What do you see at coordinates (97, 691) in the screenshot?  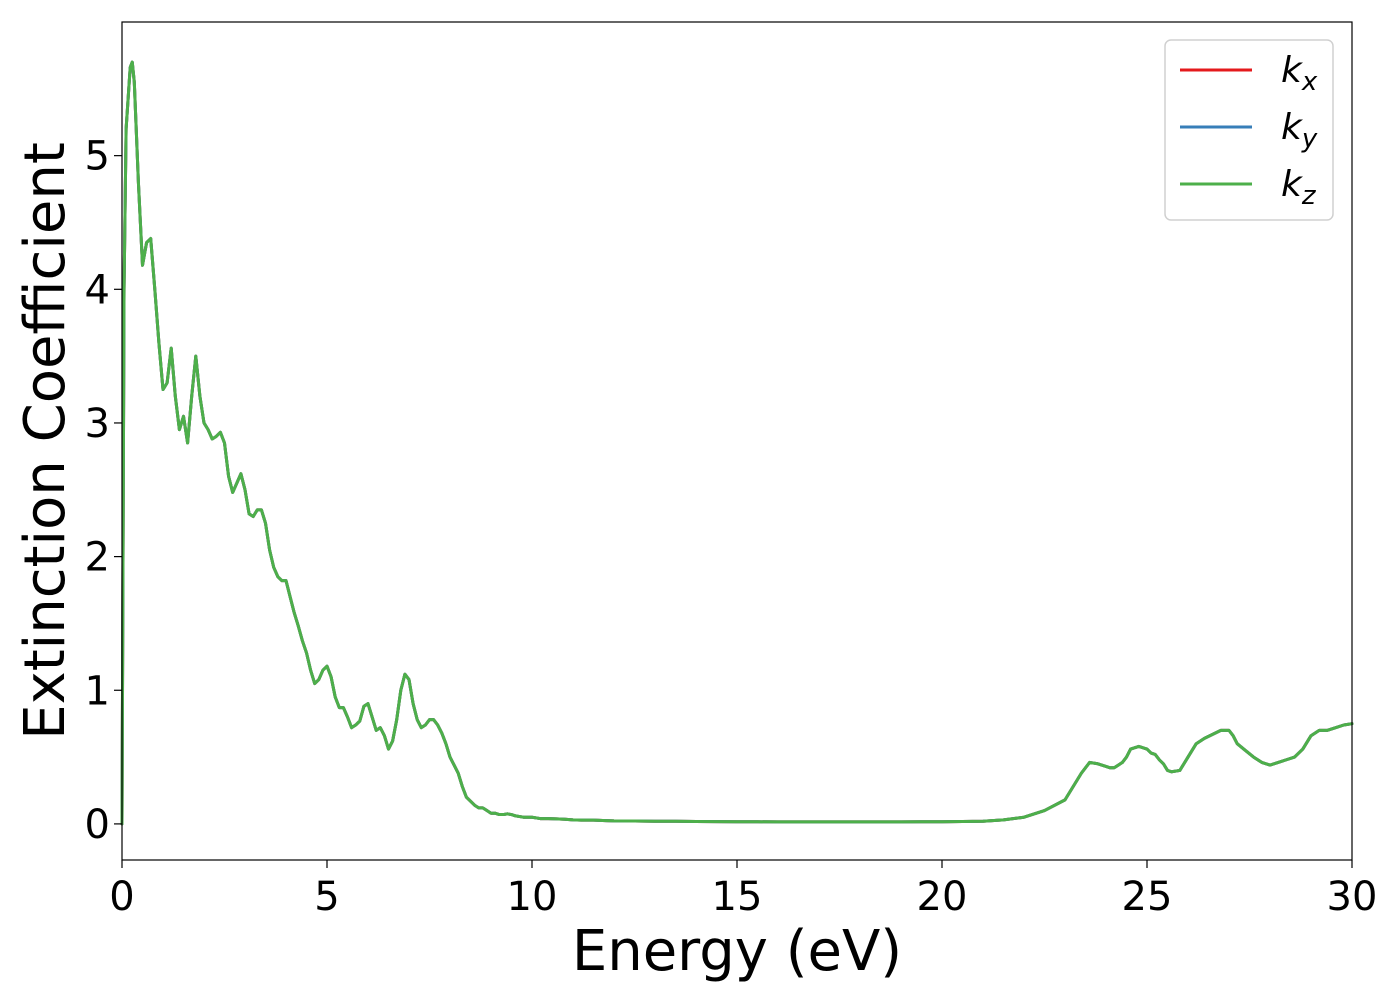 I see `y-tick-label: 1` at bounding box center [97, 691].